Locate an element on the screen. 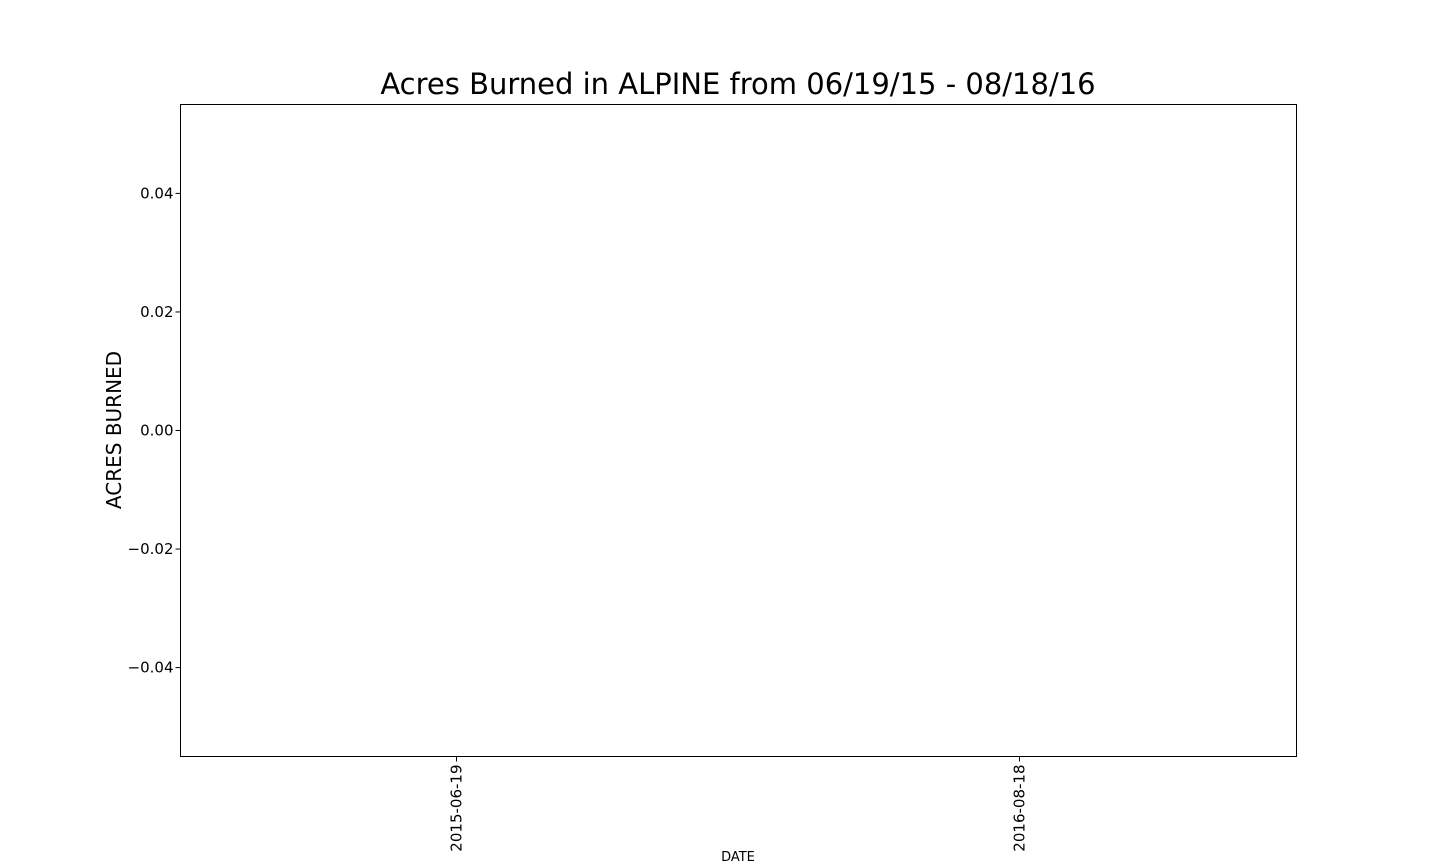 The width and height of the screenshot is (1440, 864). y-tick-label: 0.02 is located at coordinates (156, 312).